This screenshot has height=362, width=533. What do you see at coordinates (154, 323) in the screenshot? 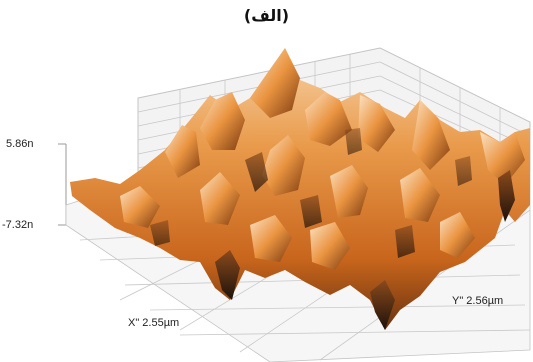
I see `x-axis-label: X" 2.55µm` at bounding box center [154, 323].